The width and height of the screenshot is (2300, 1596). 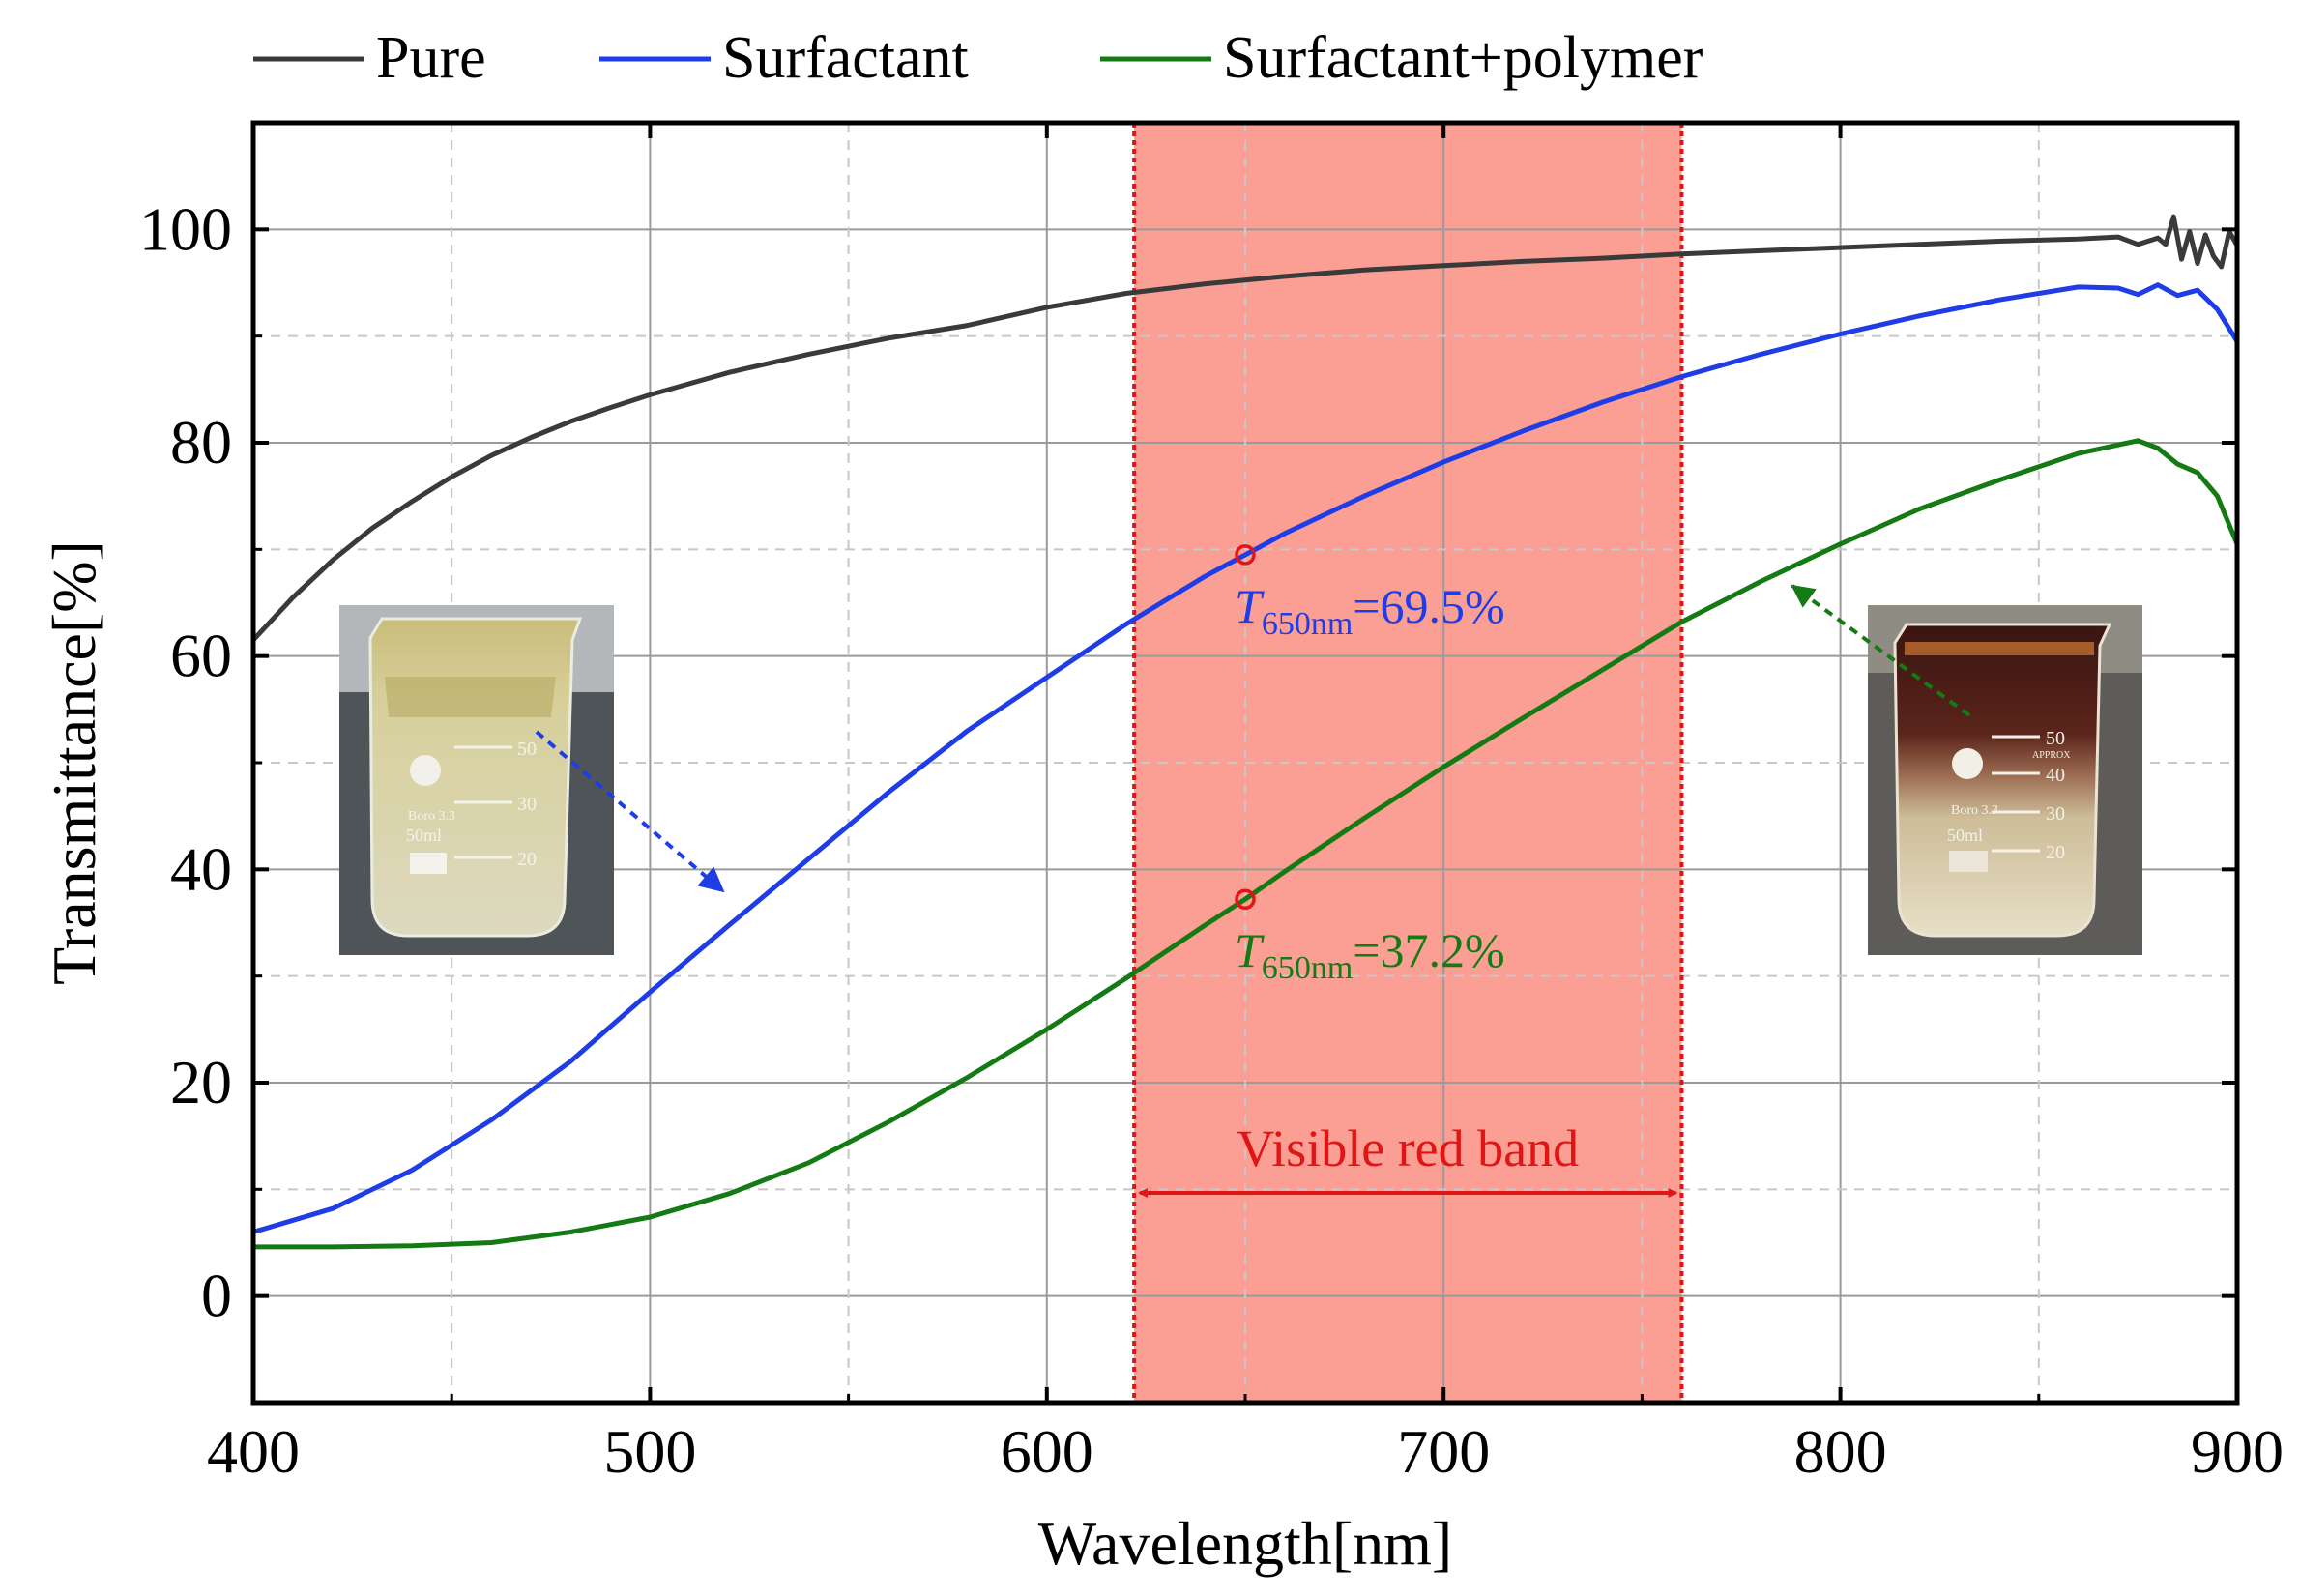 I want to click on legend-label-1: Surfactant, so click(x=845, y=58).